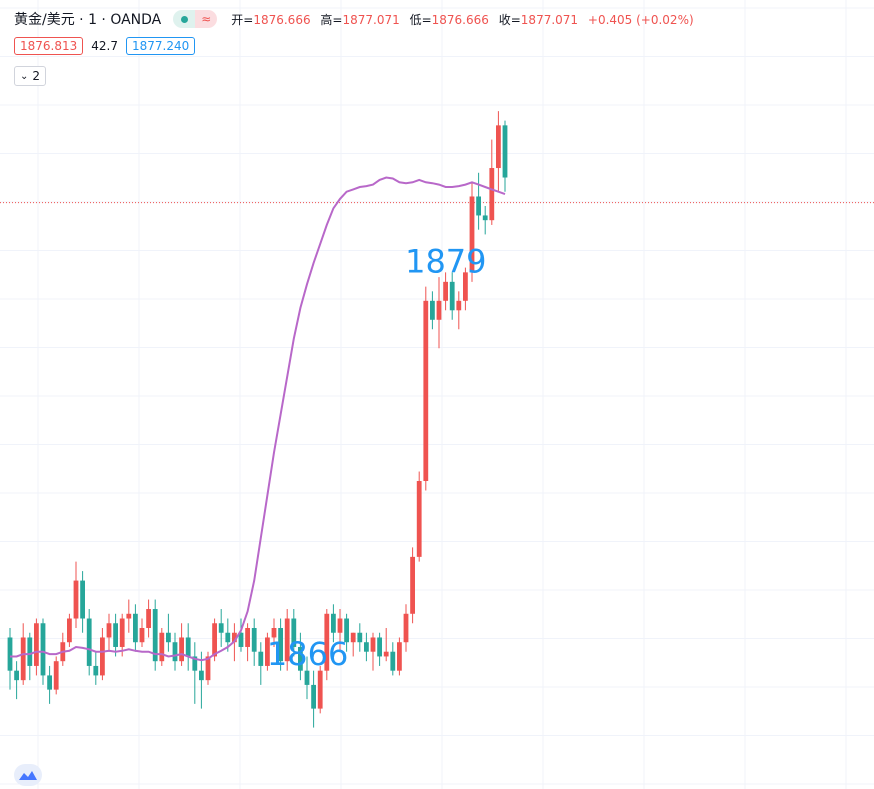 This screenshot has height=789, width=874. What do you see at coordinates (49, 46) in the screenshot?
I see `sell-price-button: 1876.813` at bounding box center [49, 46].